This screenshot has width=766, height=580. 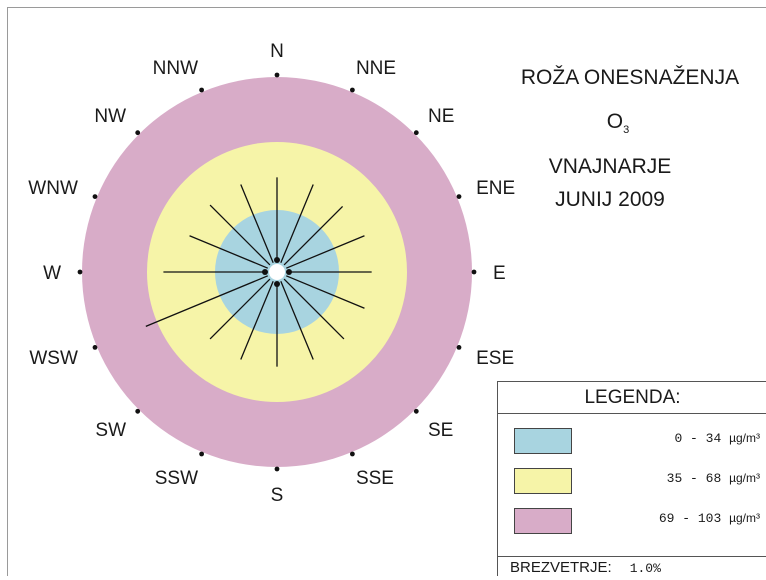 I want to click on spoke-wsw, so click(x=207, y=301).